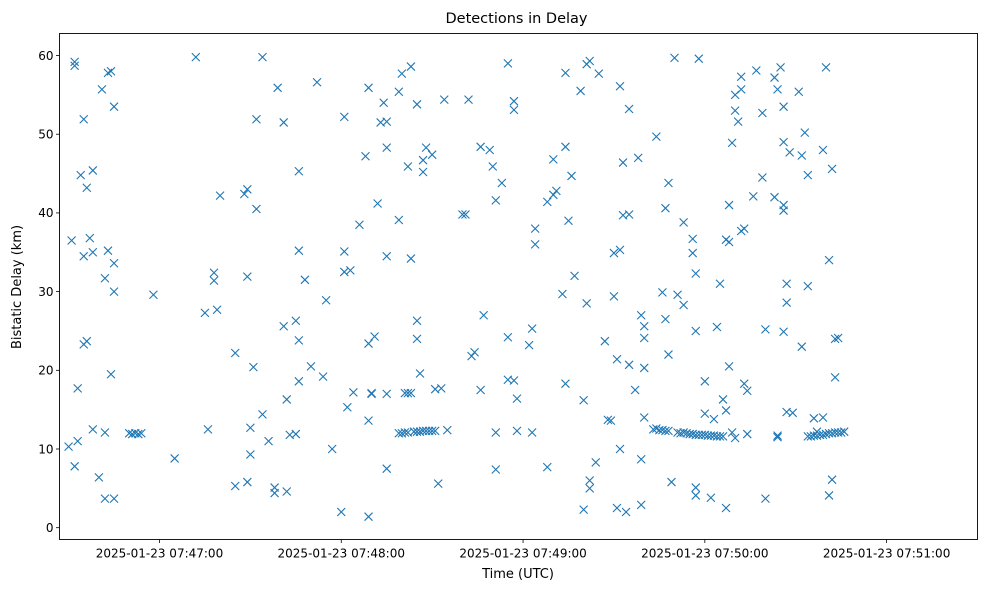 This screenshot has height=590, width=986. I want to click on y-axis: 0 10 20 30 40 50 60, so click(49, 292).